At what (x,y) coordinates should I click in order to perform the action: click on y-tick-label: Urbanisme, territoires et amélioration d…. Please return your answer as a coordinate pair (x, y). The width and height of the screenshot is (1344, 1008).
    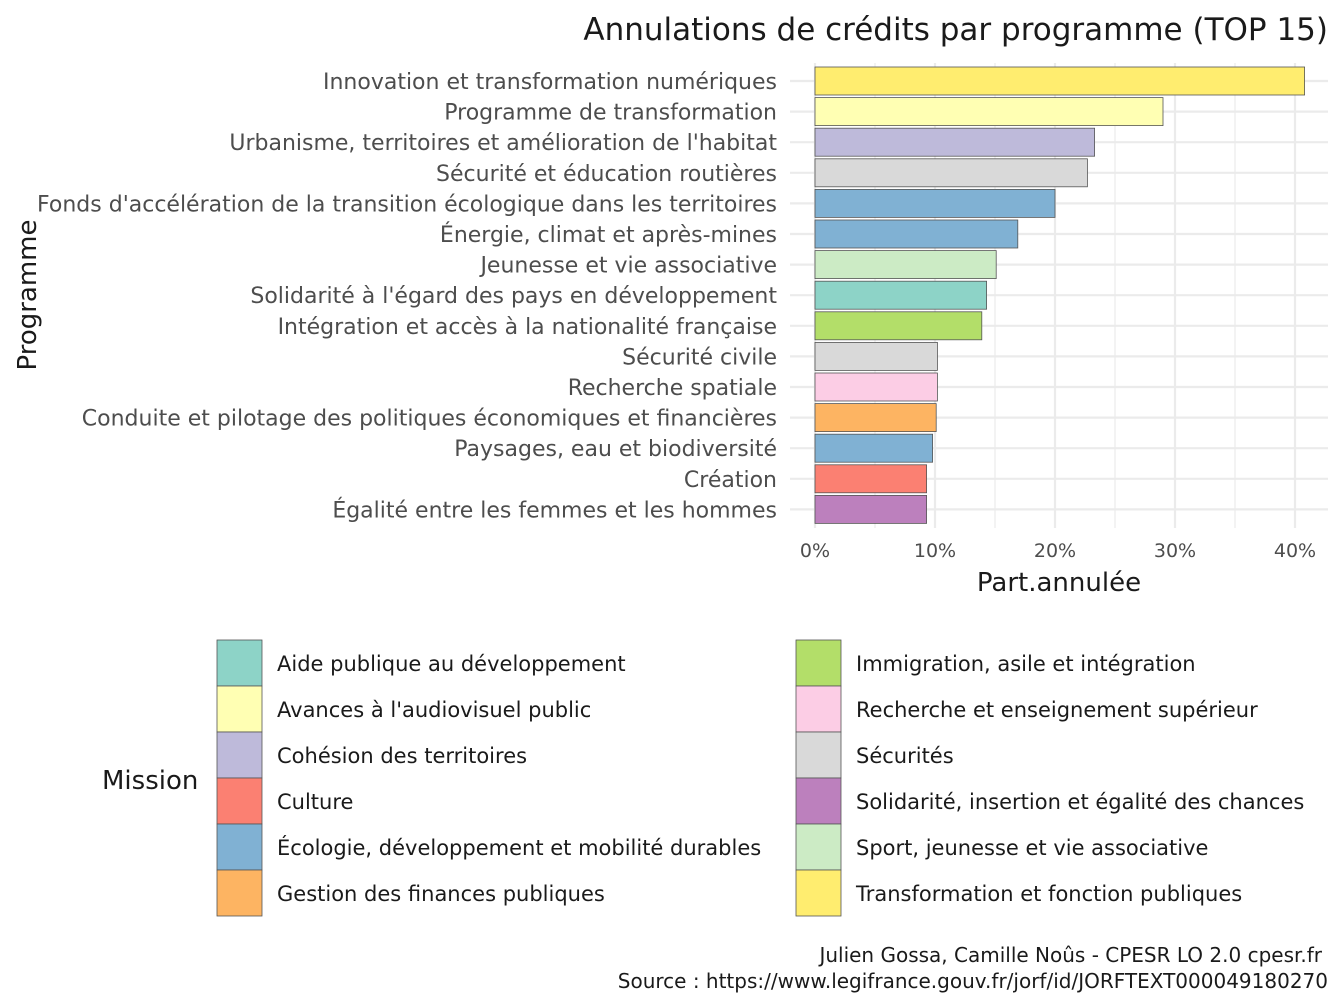
    Looking at the image, I should click on (503, 143).